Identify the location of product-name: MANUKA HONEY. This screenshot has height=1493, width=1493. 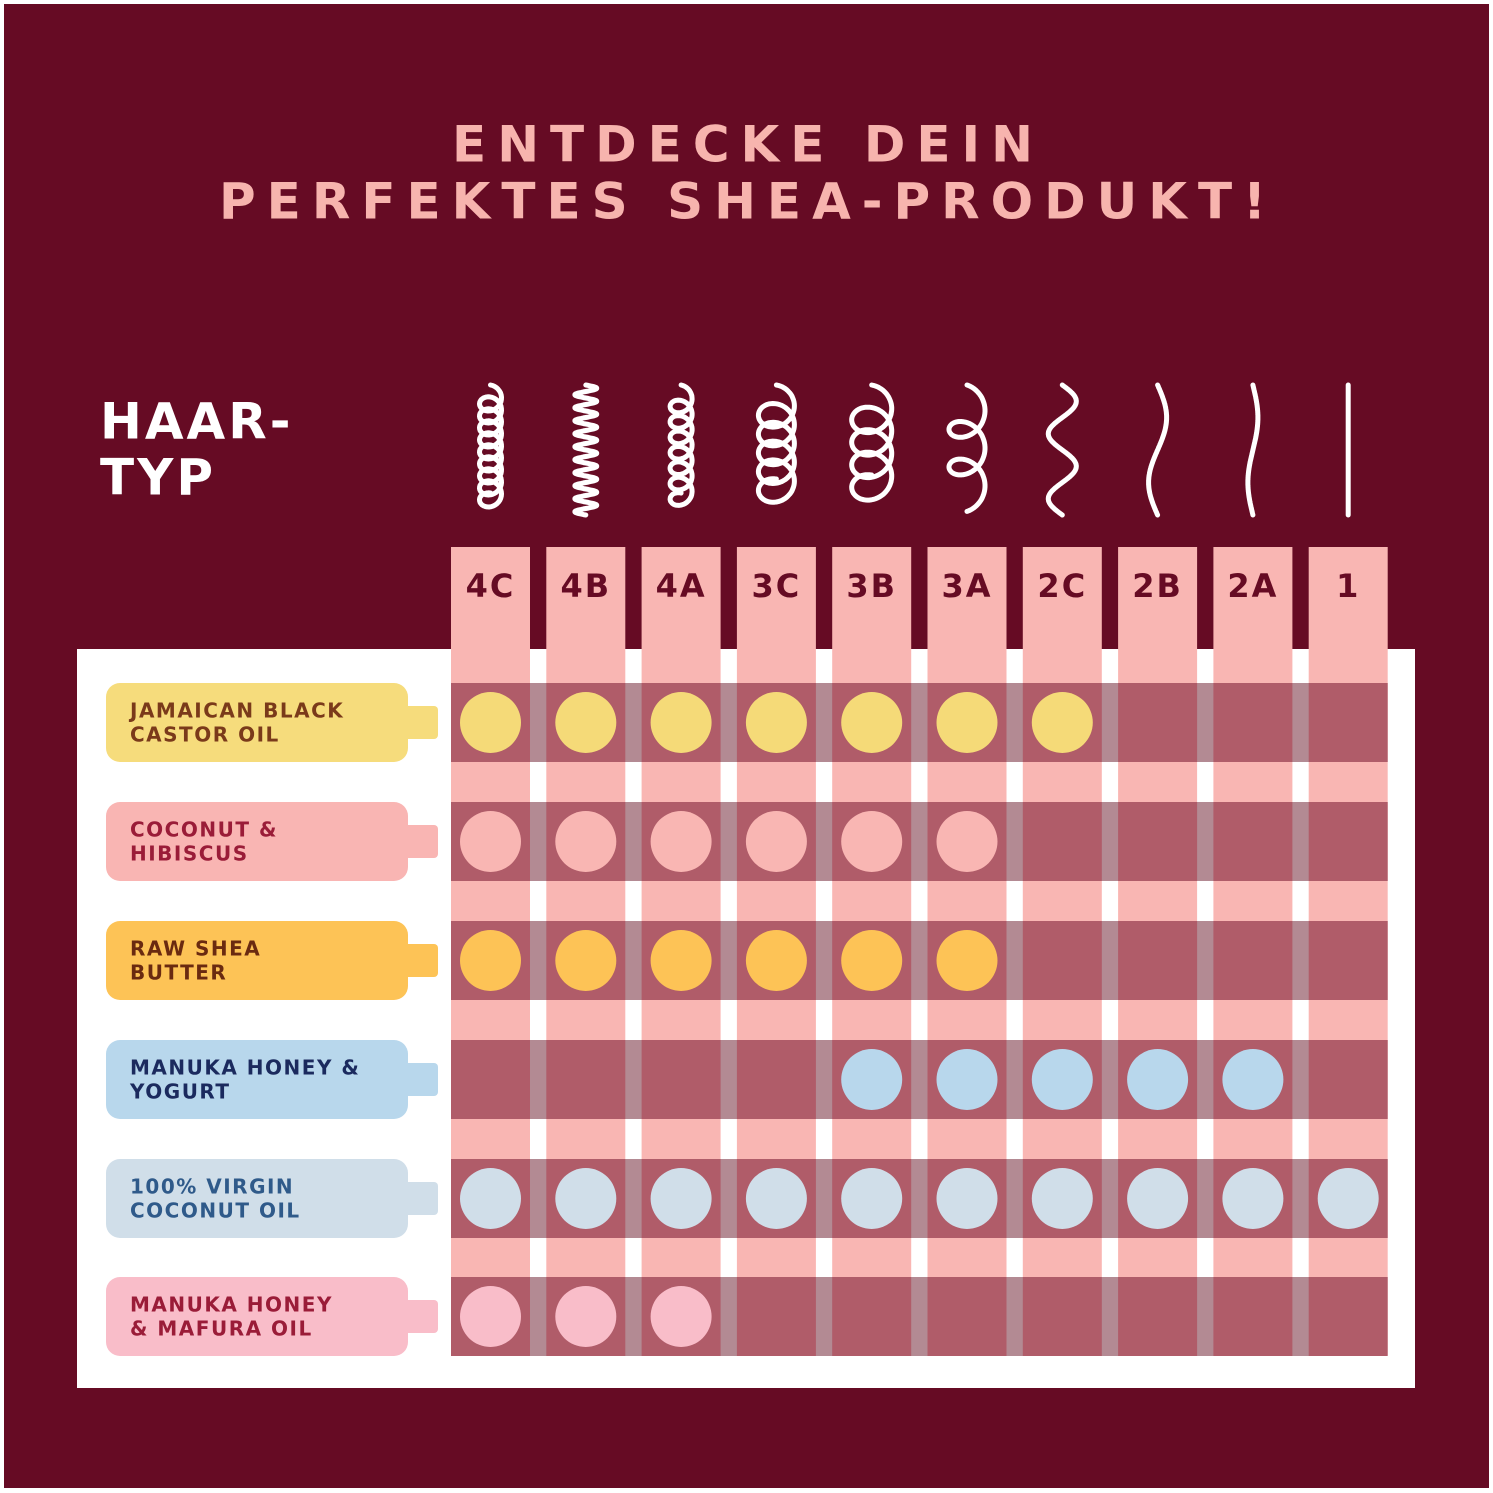
(231, 1305).